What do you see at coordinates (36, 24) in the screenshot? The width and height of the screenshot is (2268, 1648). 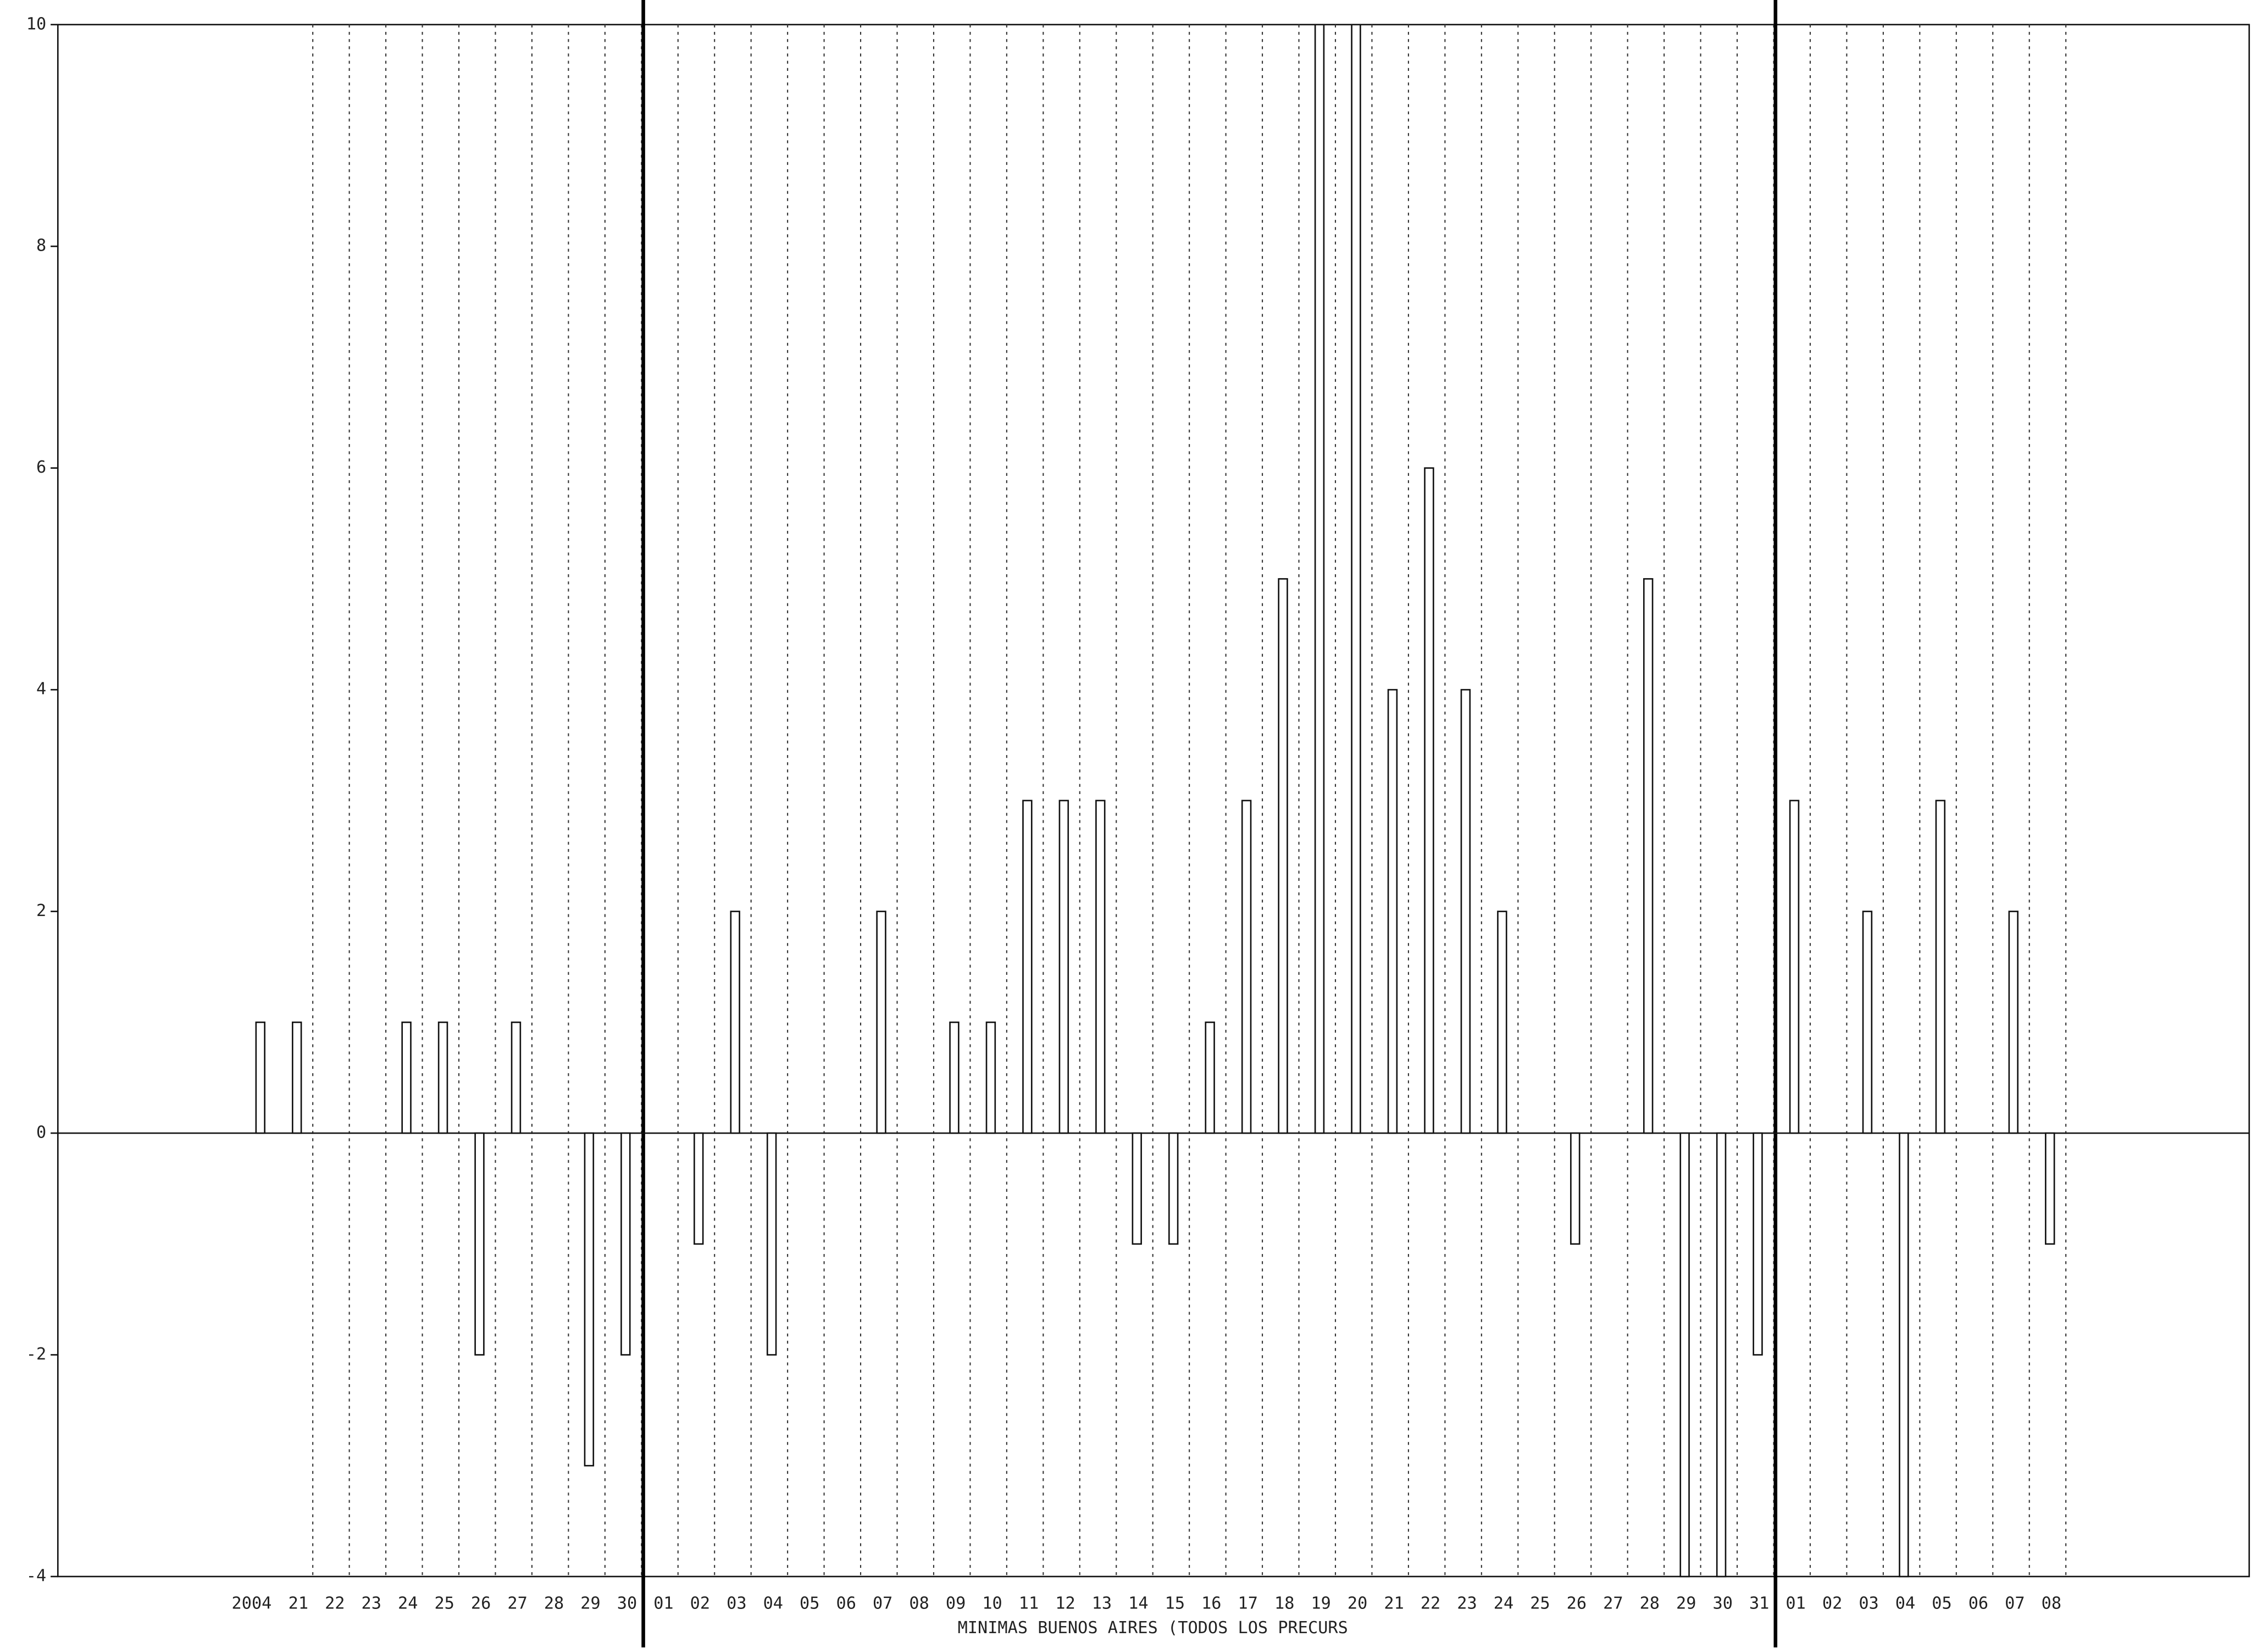 I see `y-tick-label: 10` at bounding box center [36, 24].